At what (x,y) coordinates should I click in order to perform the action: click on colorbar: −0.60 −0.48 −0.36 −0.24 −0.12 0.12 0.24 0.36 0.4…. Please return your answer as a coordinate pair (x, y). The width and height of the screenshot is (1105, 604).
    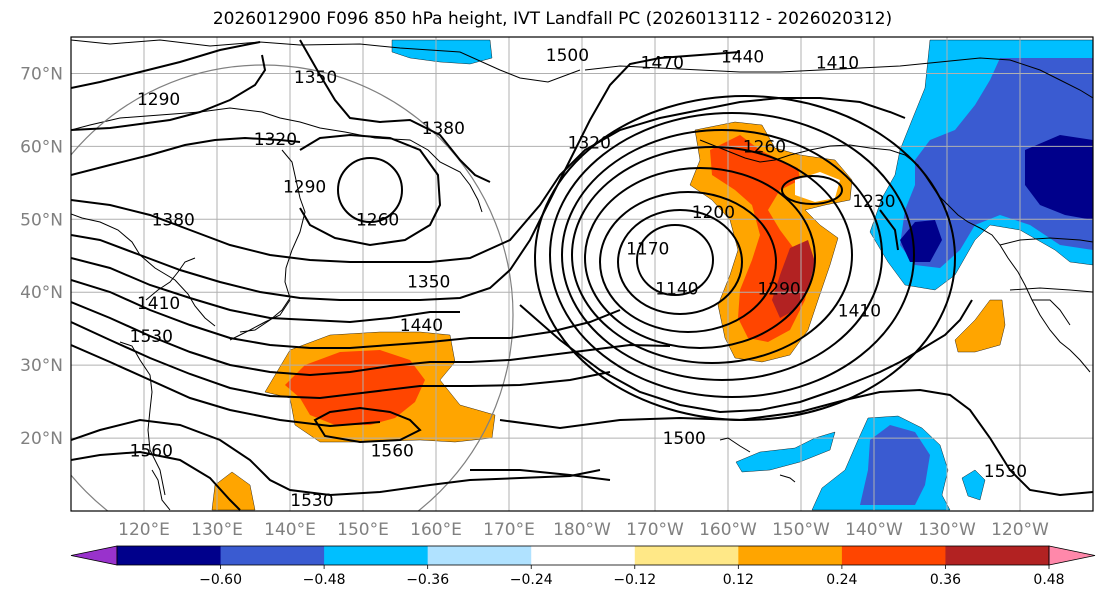
    Looking at the image, I should click on (583, 566).